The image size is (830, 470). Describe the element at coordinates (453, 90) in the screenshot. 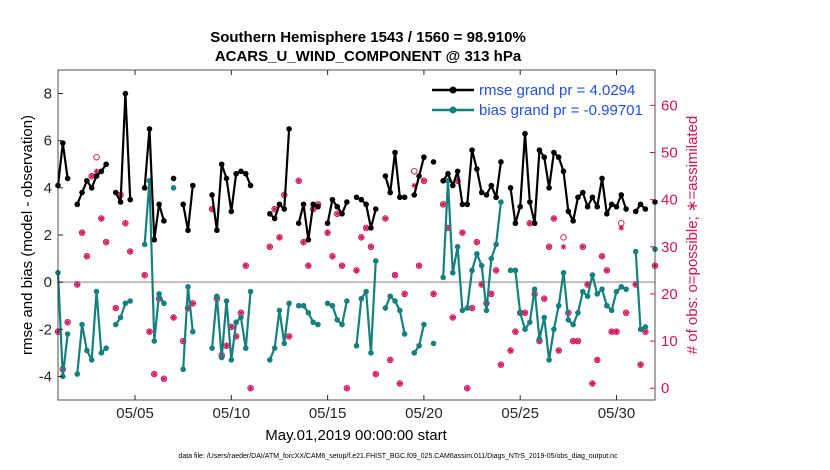

I see `legend-rmse-marker` at that location.